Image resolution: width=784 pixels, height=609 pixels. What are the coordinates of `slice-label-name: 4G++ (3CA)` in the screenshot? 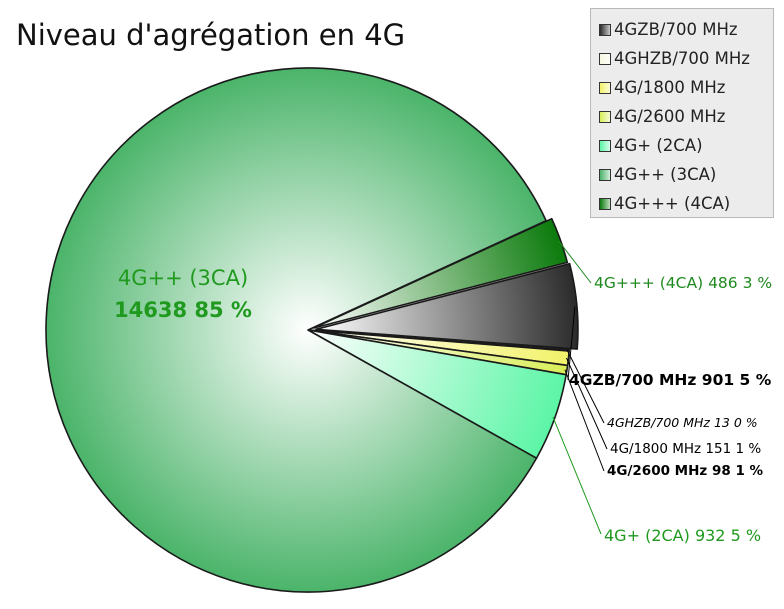 It's located at (183, 278).